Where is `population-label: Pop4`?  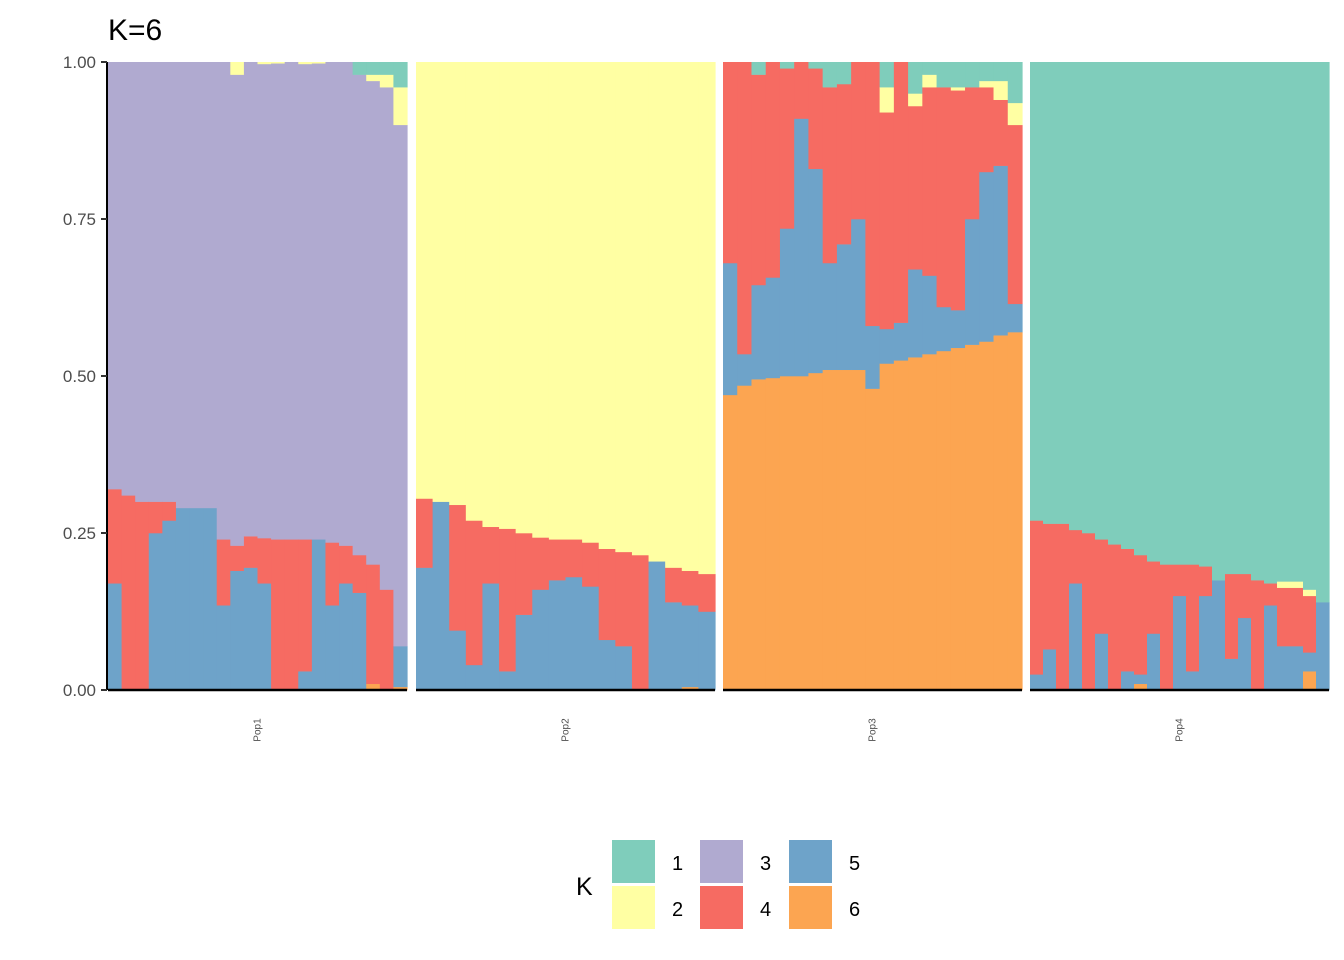
population-label: Pop4 is located at coordinates (1180, 730).